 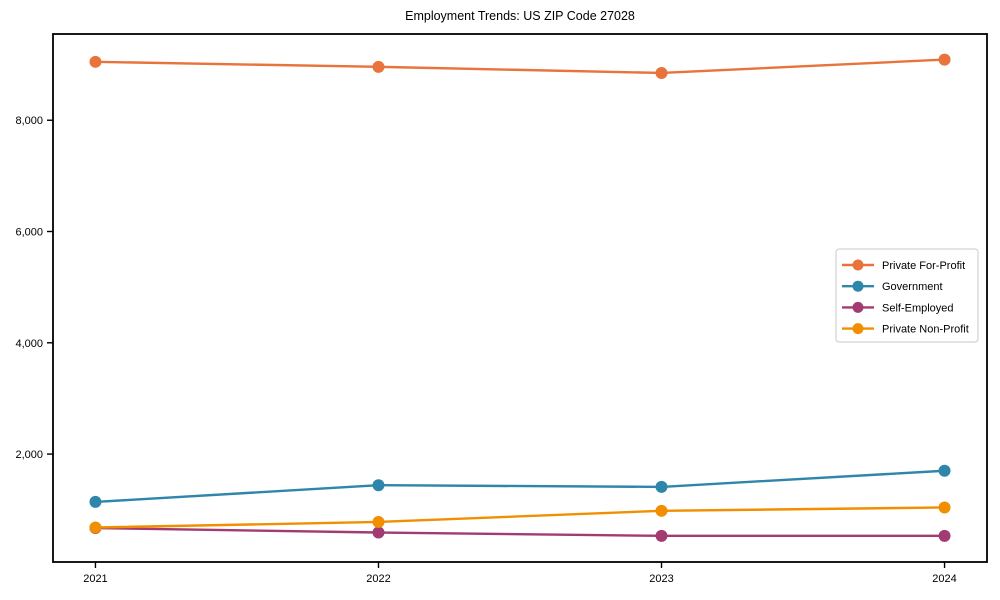 What do you see at coordinates (925, 330) in the screenshot?
I see `legend-label-private-non-profit: Private Non-Profit` at bounding box center [925, 330].